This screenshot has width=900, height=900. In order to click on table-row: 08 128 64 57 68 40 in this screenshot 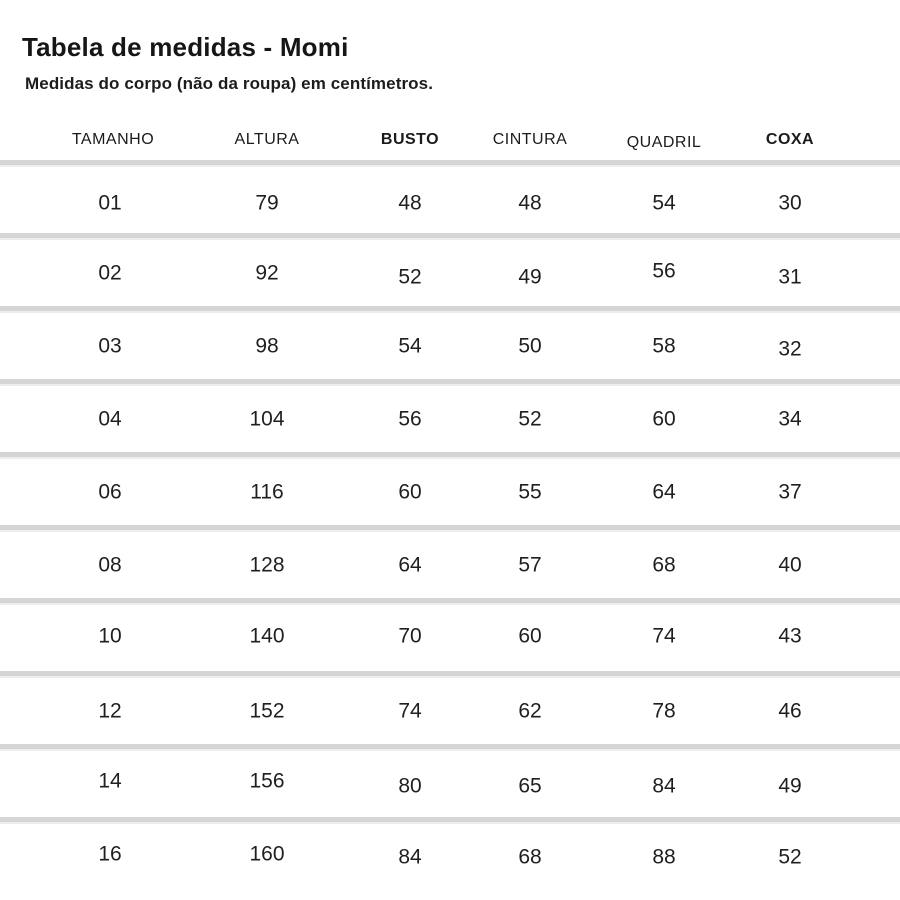, I will do `click(450, 561)`.